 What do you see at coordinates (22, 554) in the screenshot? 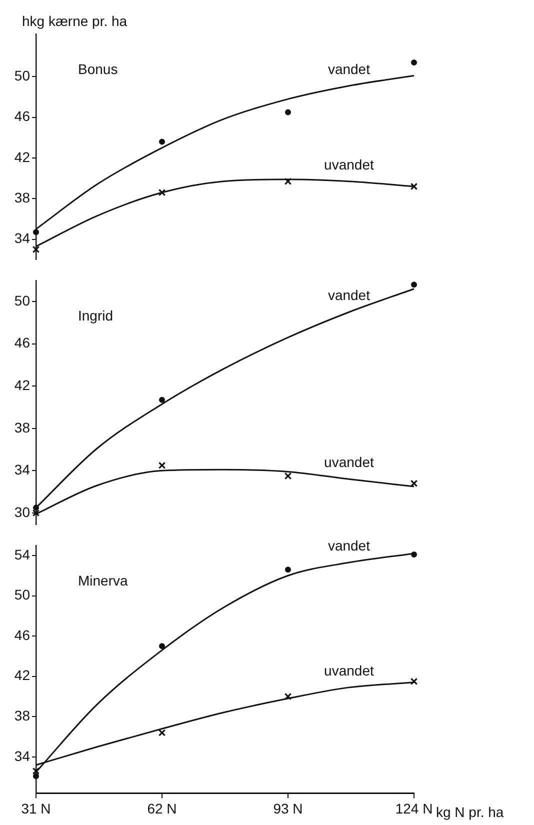
I see `y-tick-label: 54` at bounding box center [22, 554].